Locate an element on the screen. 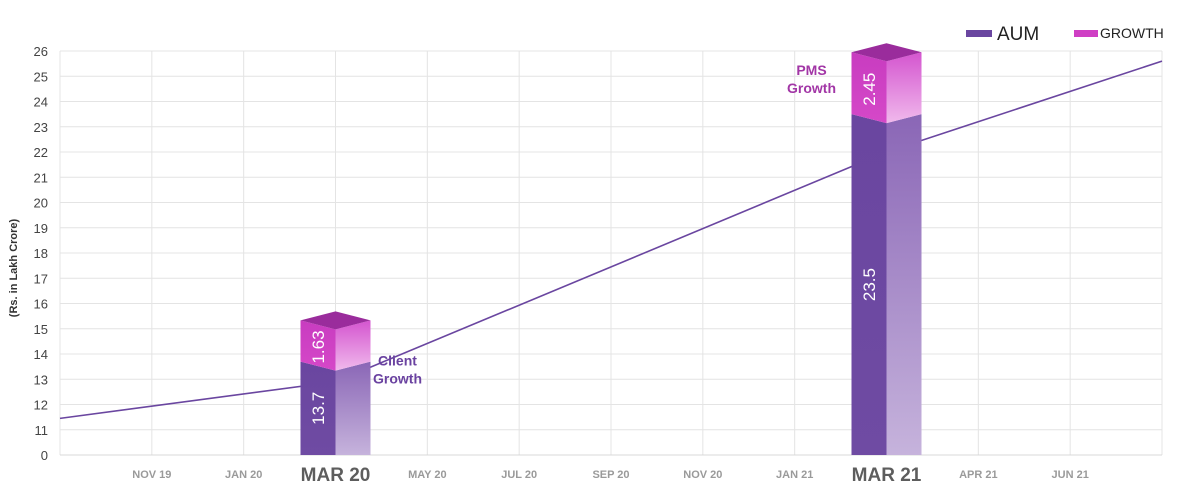  y-tick-label: 18 is located at coordinates (41, 253).